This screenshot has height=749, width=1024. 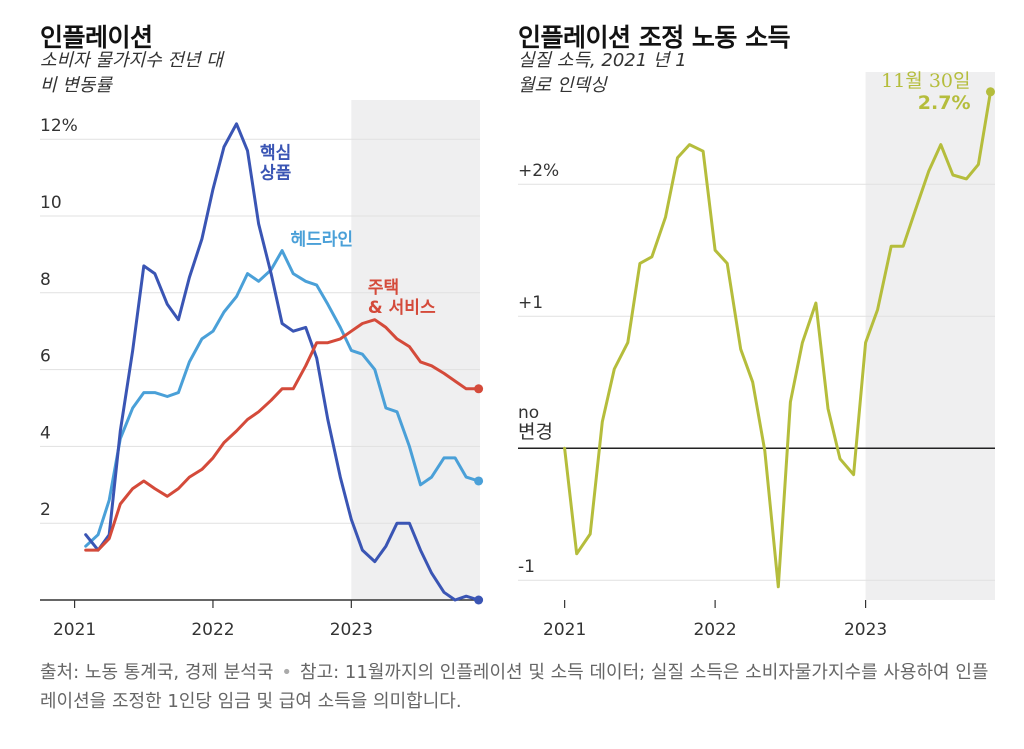 I want to click on left-series-label-0: 헤드라인, so click(x=321, y=240).